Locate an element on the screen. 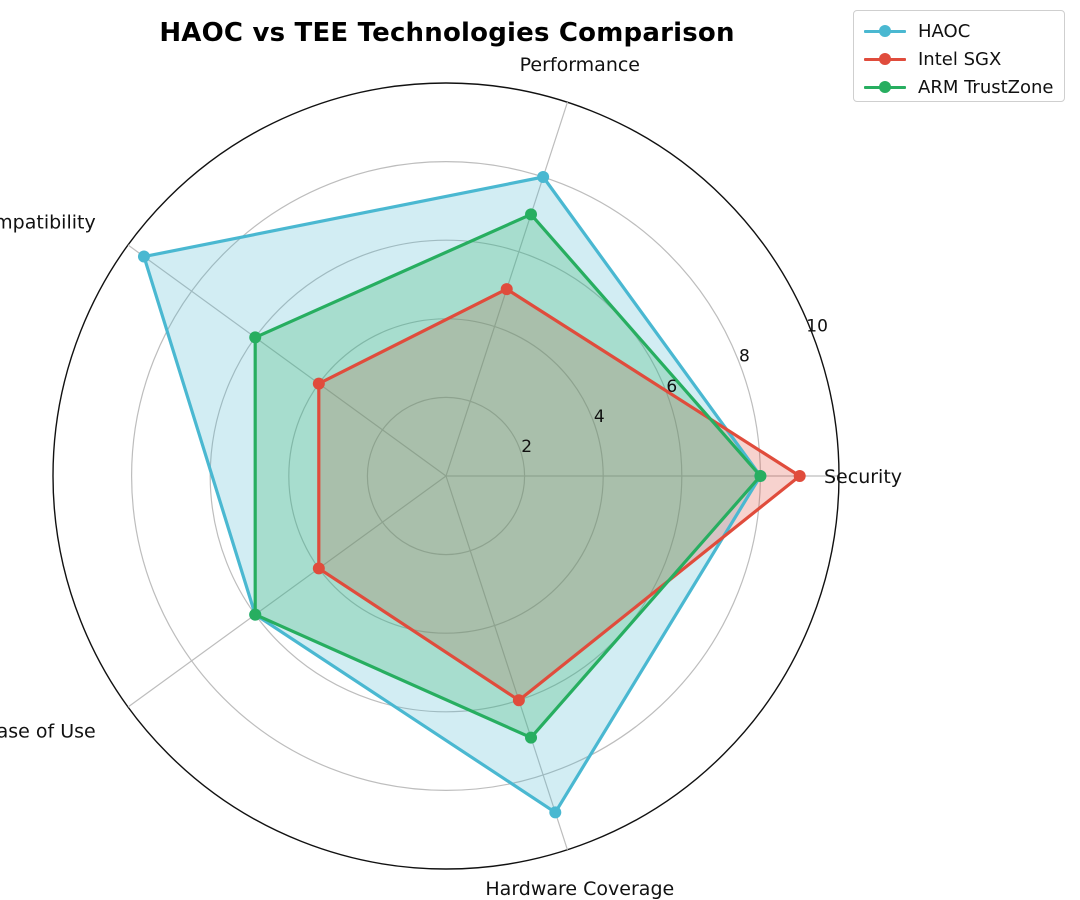  legend-item: ARM TrustZone is located at coordinates (959, 87).